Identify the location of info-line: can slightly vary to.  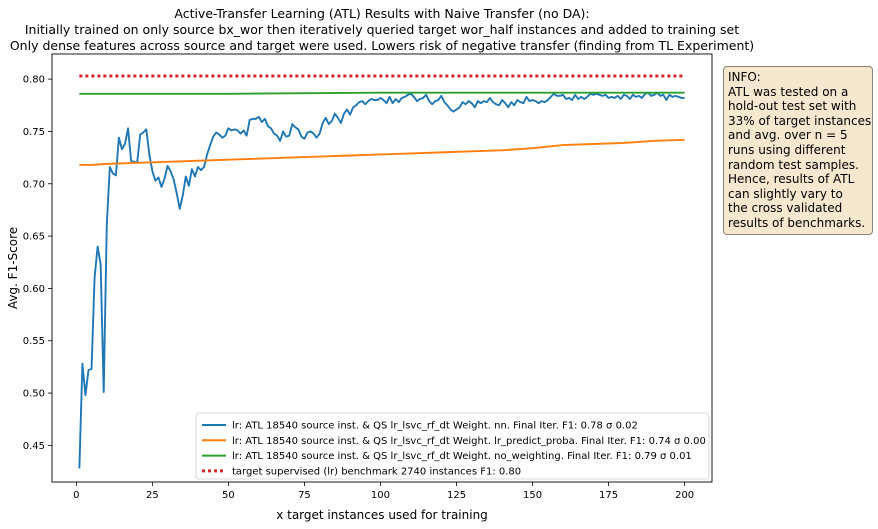
(785, 193).